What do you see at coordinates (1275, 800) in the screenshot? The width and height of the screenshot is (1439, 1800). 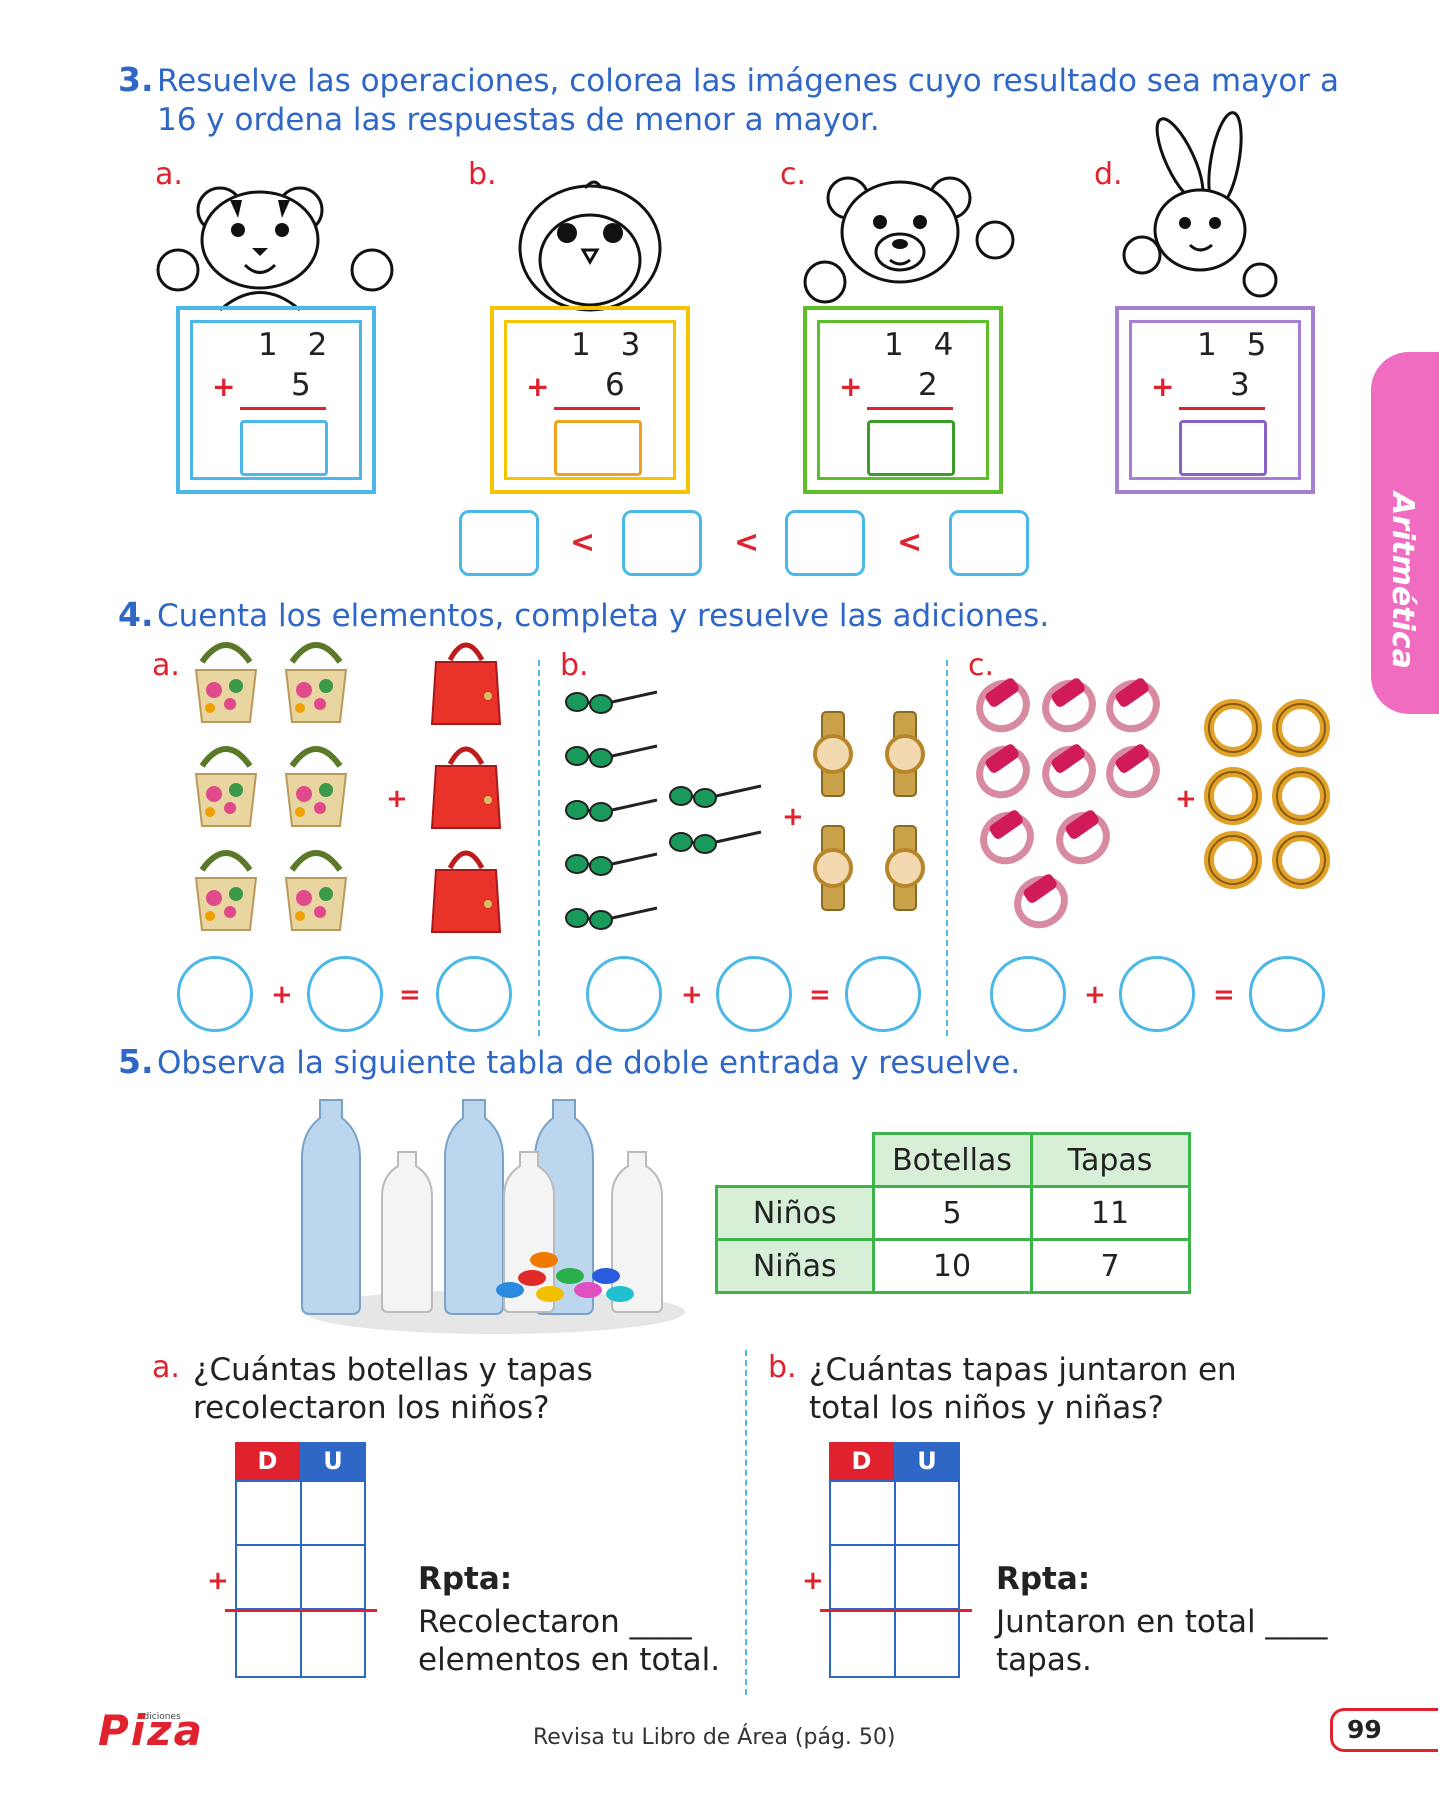 I see `gold-ring-group` at bounding box center [1275, 800].